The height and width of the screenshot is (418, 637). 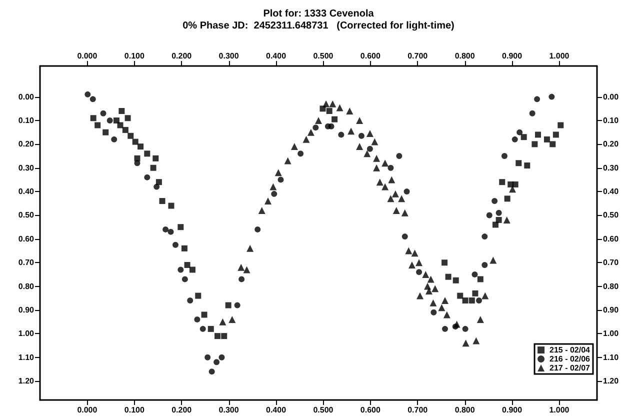 I want to click on x2-tick-label: 0.700, so click(x=418, y=56).